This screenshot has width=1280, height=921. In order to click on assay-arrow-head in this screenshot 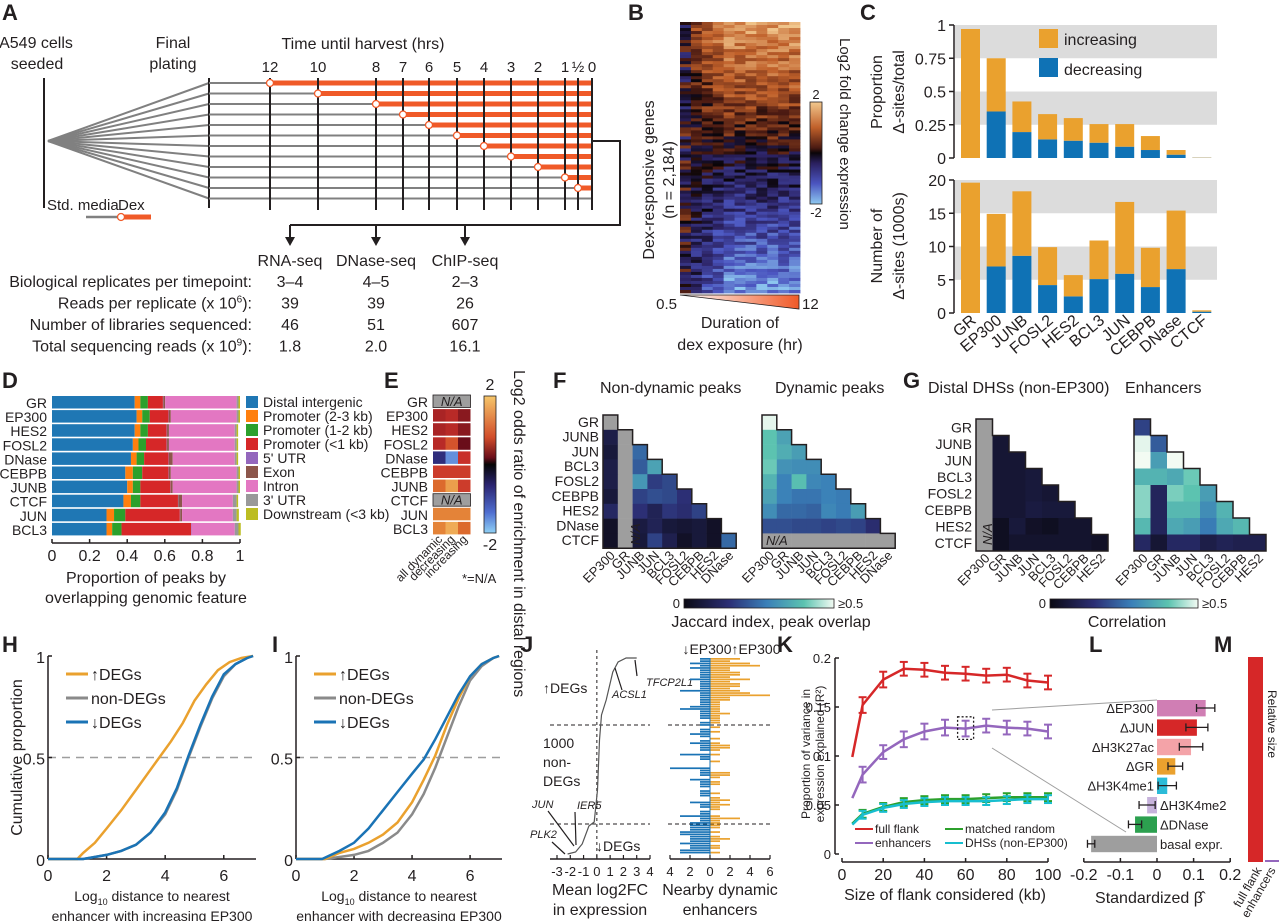, I will do `click(376, 241)`.